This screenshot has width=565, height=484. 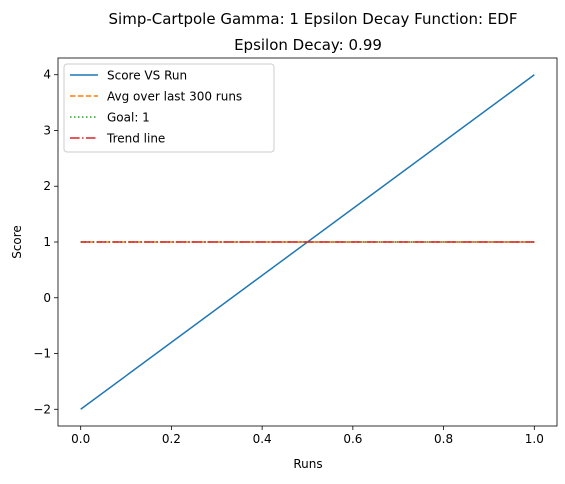 I want to click on y-axis-label: Score, so click(x=17, y=242).